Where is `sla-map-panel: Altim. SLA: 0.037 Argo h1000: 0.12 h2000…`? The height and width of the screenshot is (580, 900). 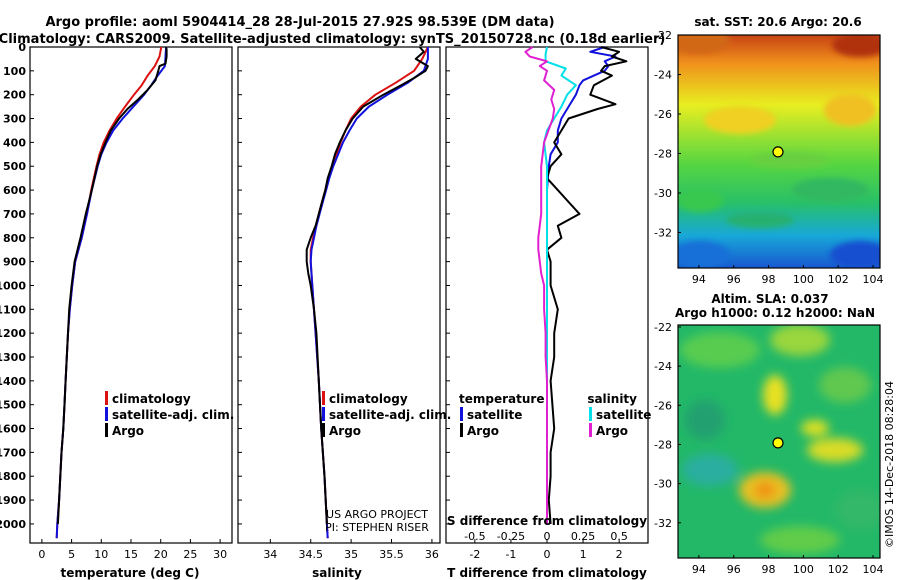
sla-map-panel: Altim. SLA: 0.037 Argo h1000: 0.12 h2000… is located at coordinates (769, 434).